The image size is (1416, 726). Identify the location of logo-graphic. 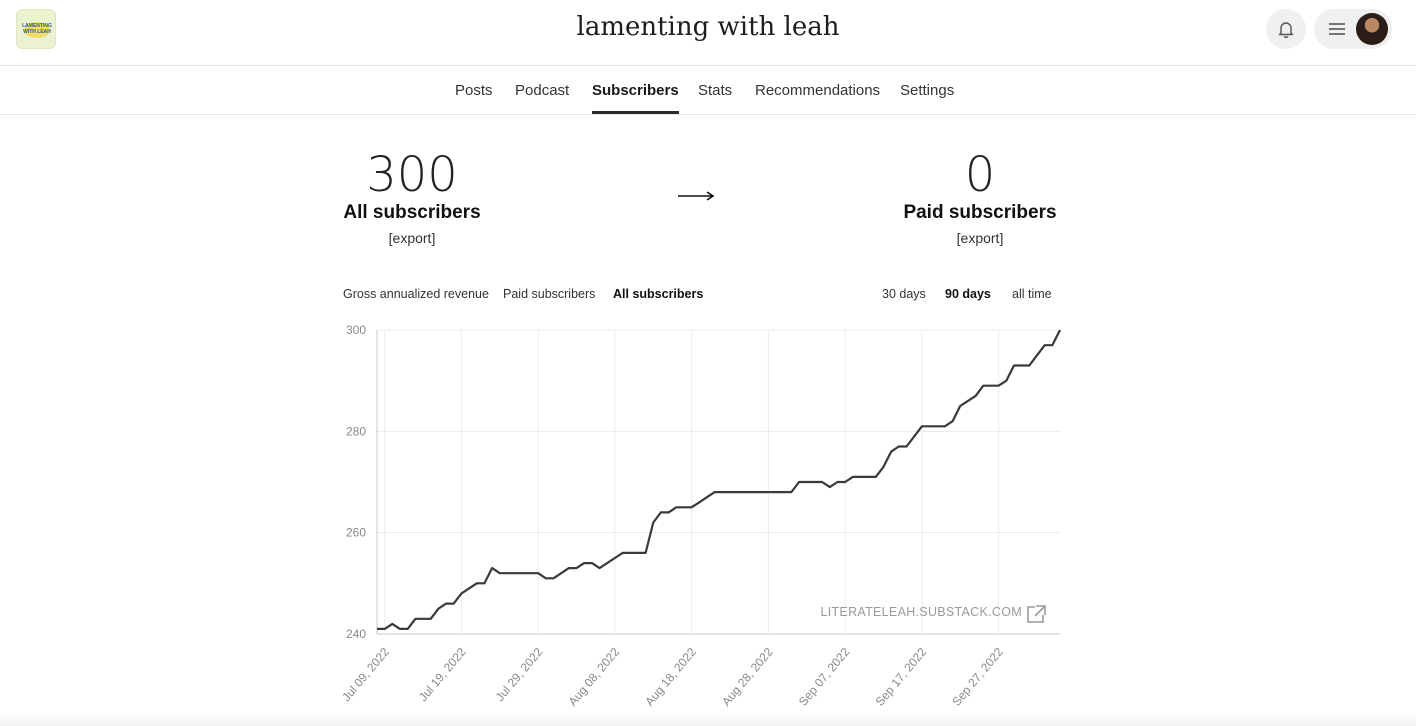
(37, 30).